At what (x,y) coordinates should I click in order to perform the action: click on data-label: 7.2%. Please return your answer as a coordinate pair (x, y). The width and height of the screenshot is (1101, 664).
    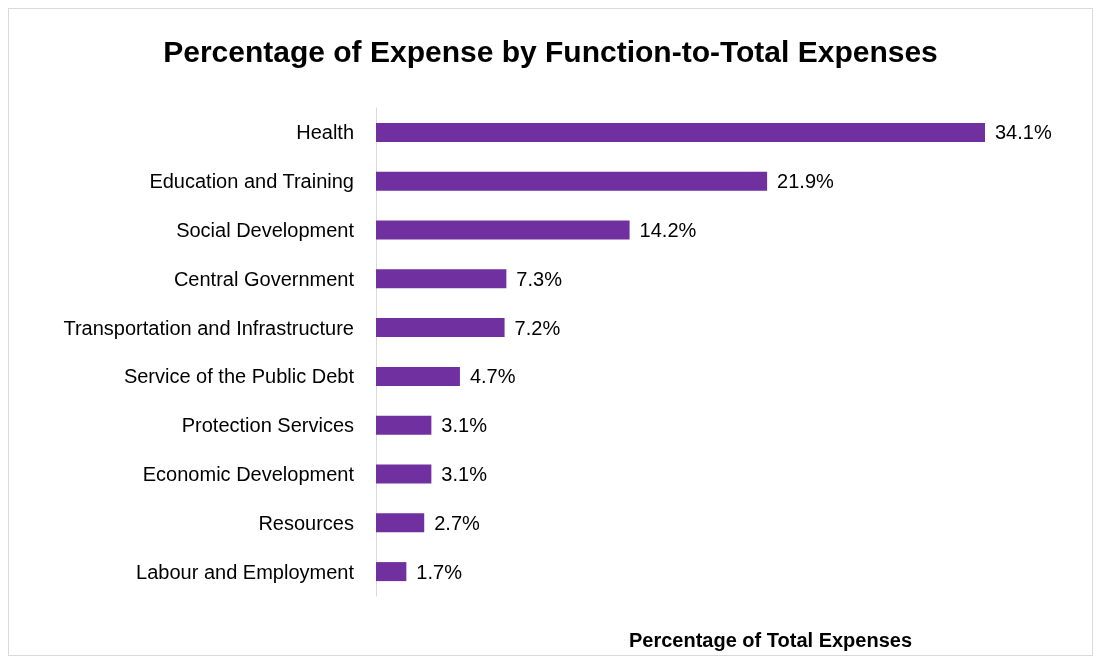
    Looking at the image, I should click on (537, 327).